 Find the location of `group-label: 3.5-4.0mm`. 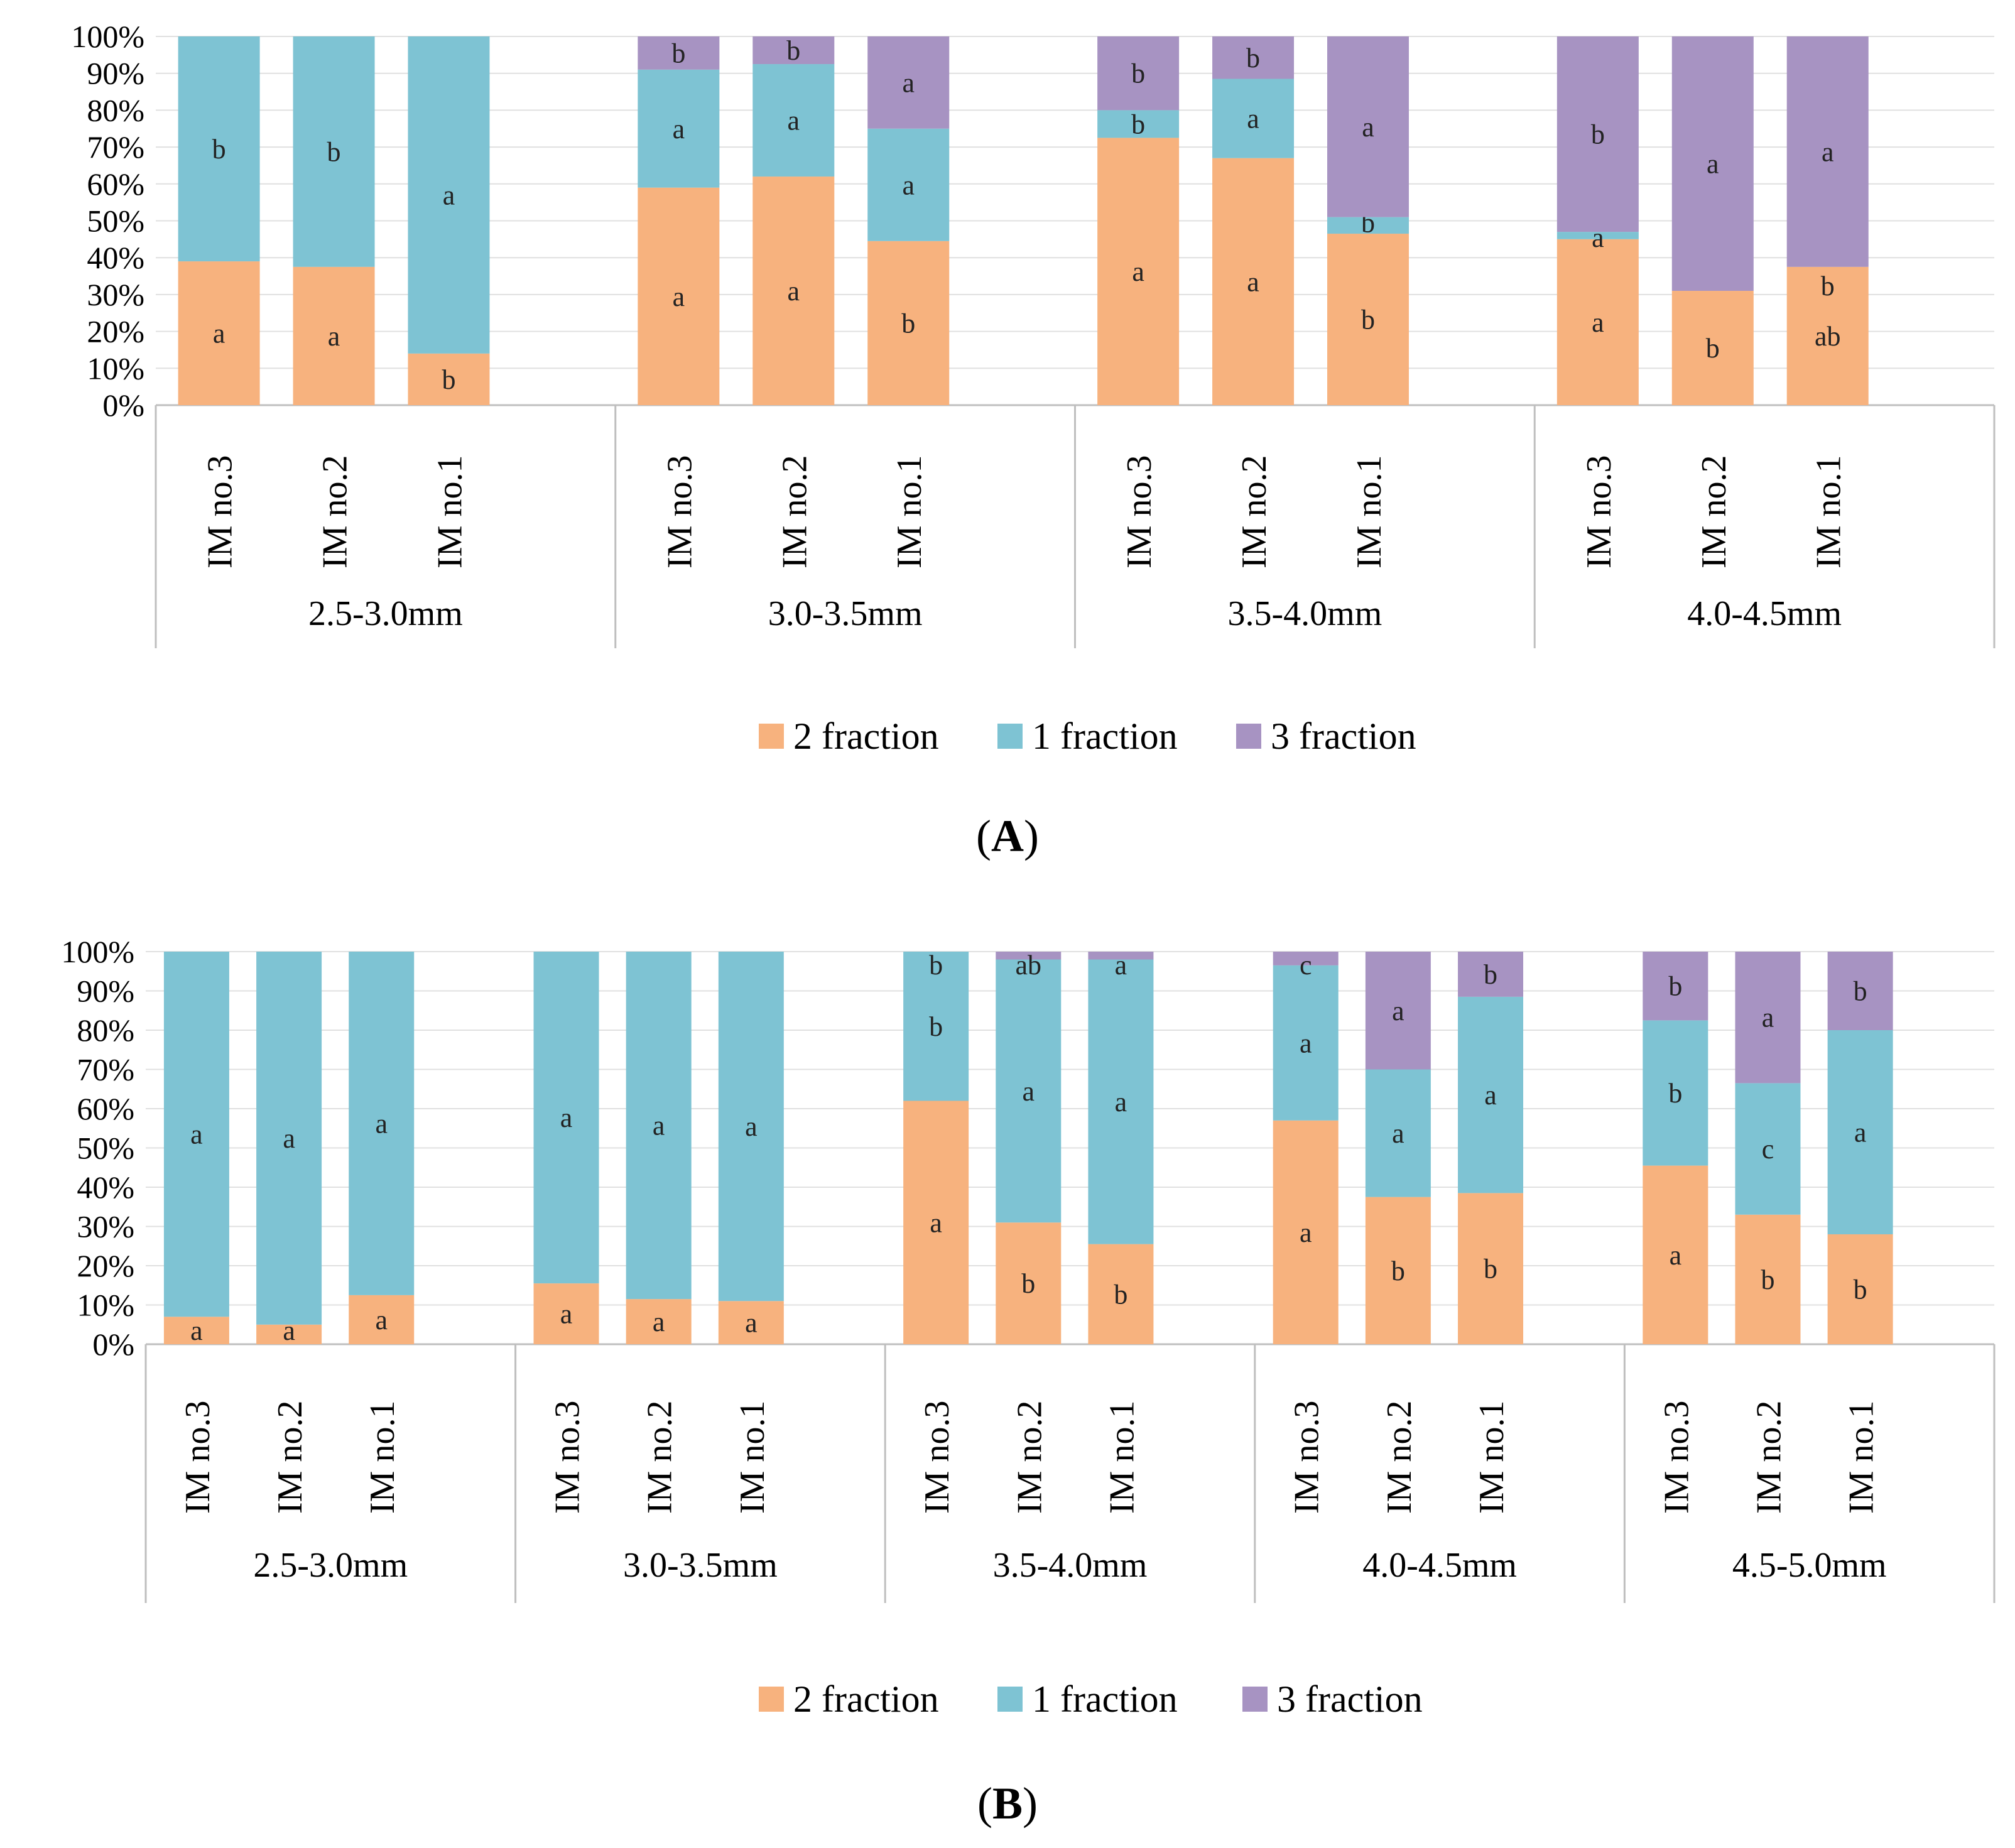

group-label: 3.5-4.0mm is located at coordinates (1304, 613).